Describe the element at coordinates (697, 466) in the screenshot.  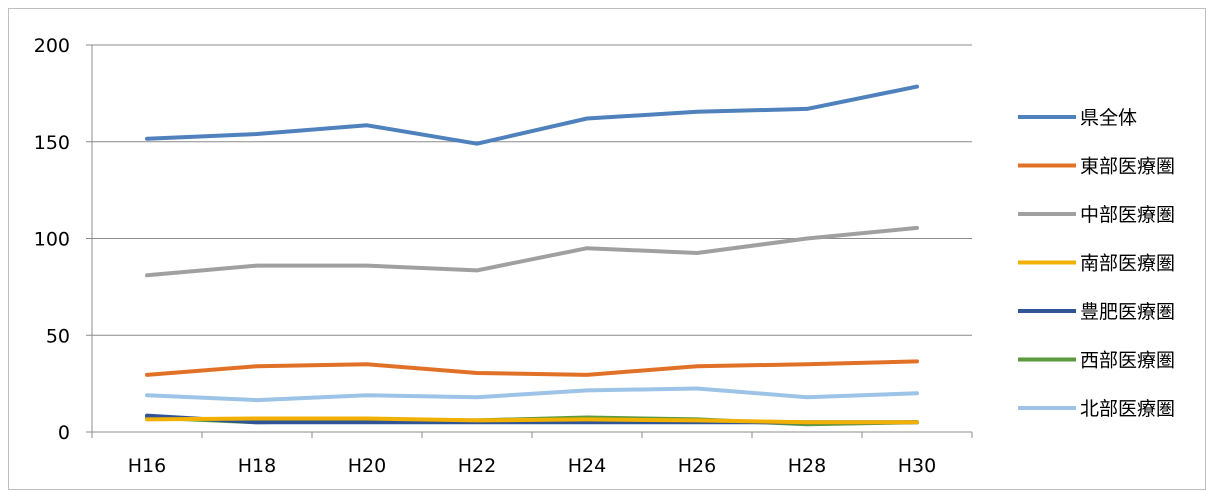
I see `x-tick-label: H26` at that location.